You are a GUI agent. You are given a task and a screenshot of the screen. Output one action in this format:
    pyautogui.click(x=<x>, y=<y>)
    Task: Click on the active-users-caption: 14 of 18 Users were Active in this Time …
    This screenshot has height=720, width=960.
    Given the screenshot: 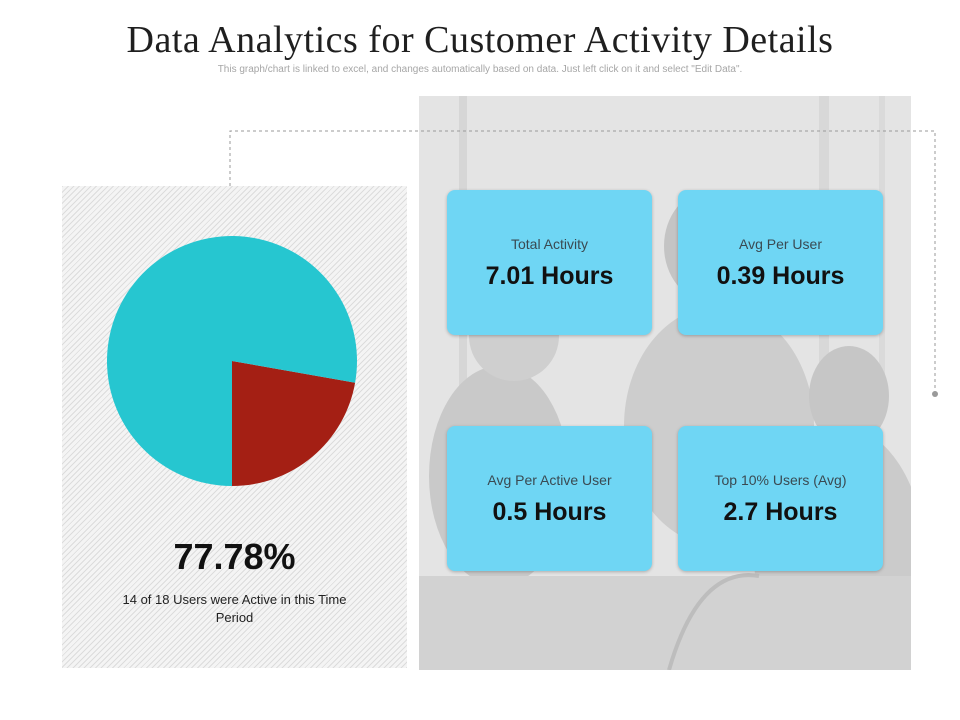 What is the action you would take?
    pyautogui.click(x=234, y=608)
    